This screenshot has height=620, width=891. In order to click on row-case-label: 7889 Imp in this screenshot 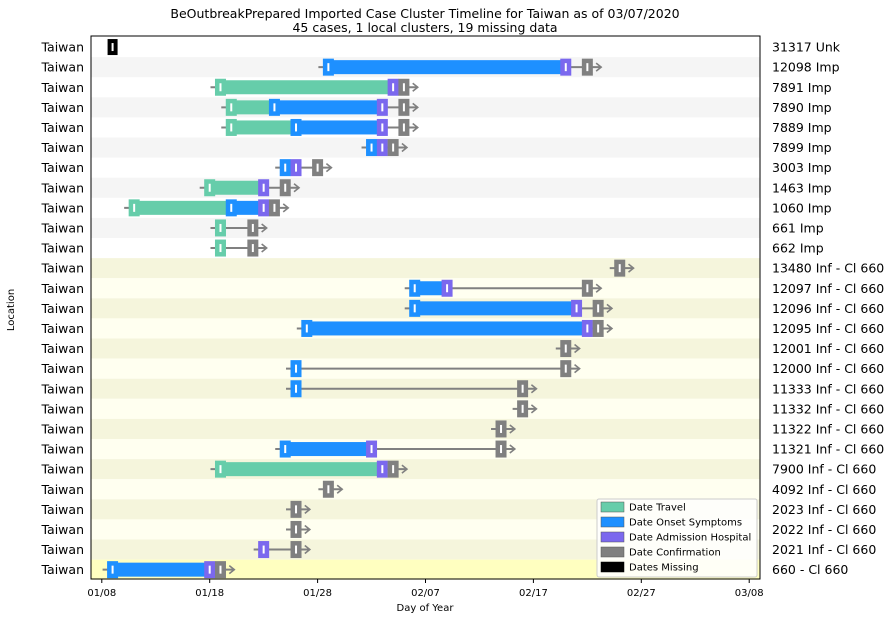, I will do `click(802, 127)`.